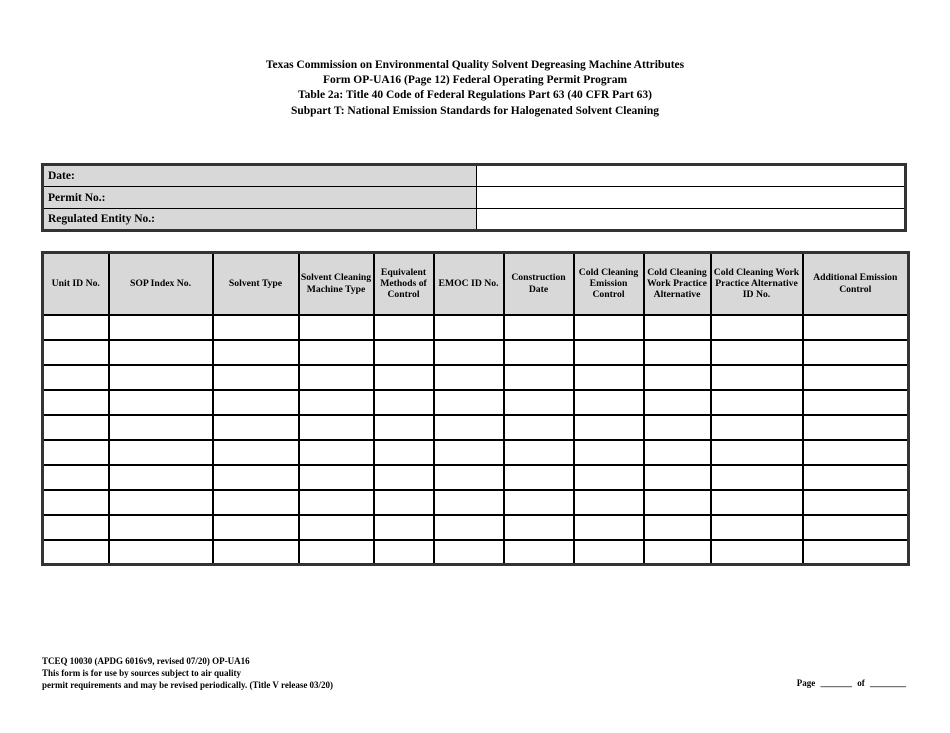  Describe the element at coordinates (836, 683) in the screenshot. I see `page-blank-field: _______` at that location.